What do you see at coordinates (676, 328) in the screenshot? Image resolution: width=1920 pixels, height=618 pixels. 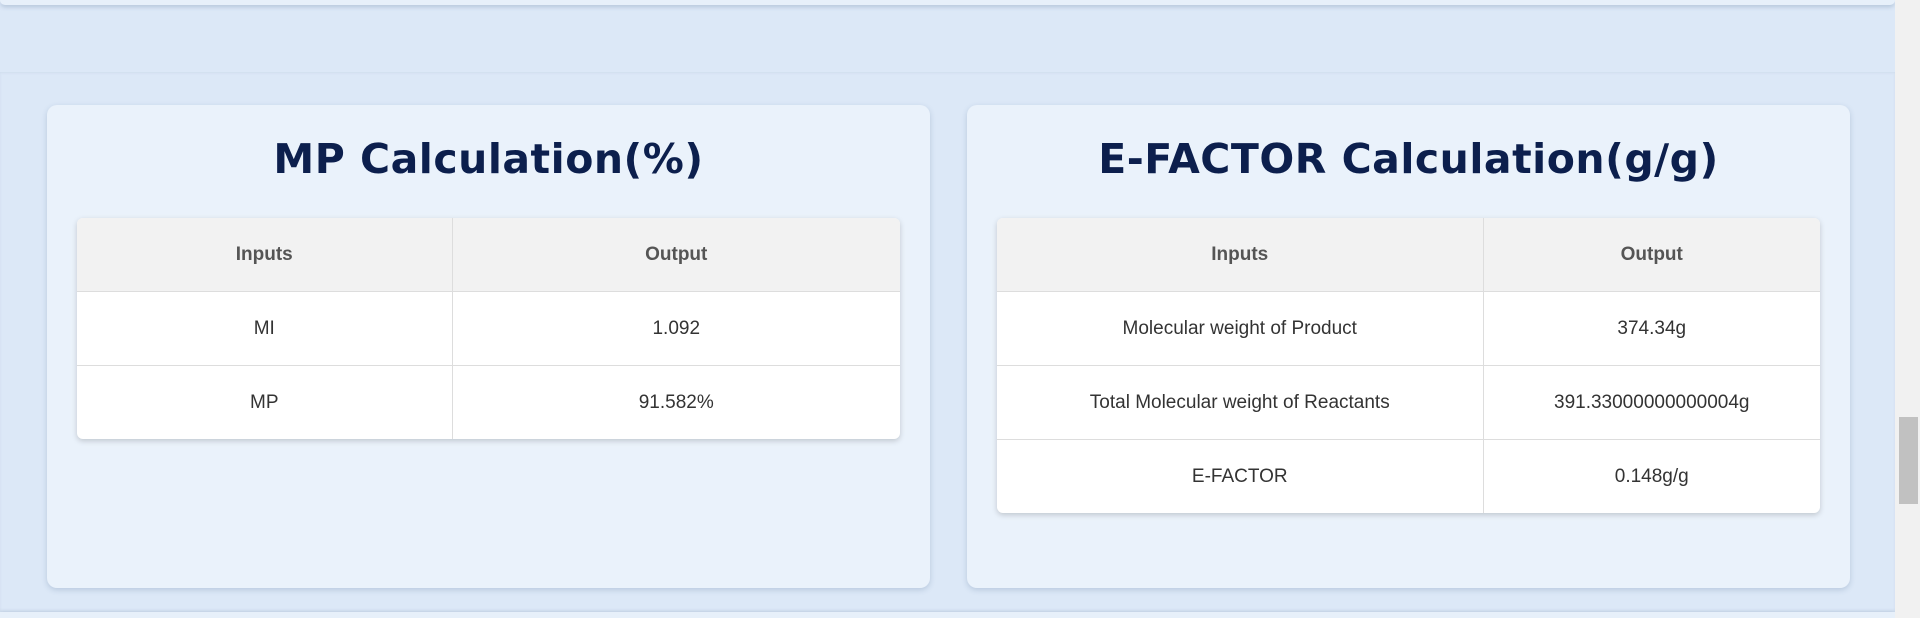 I see `mi-output-cell: 1.092` at bounding box center [676, 328].